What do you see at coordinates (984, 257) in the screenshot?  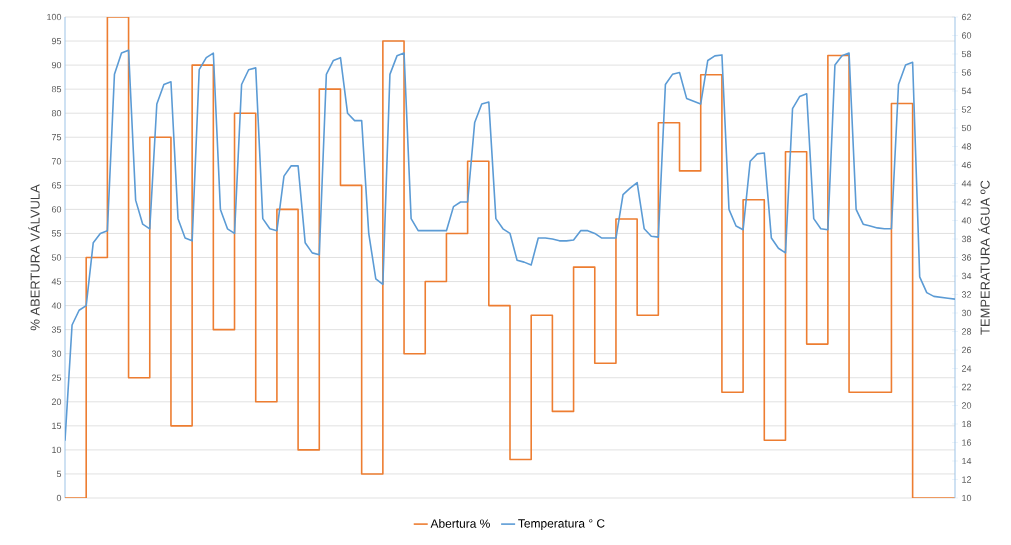 I see `y2-axis-title: TEMPERATURA ÁGUA ºC` at bounding box center [984, 257].